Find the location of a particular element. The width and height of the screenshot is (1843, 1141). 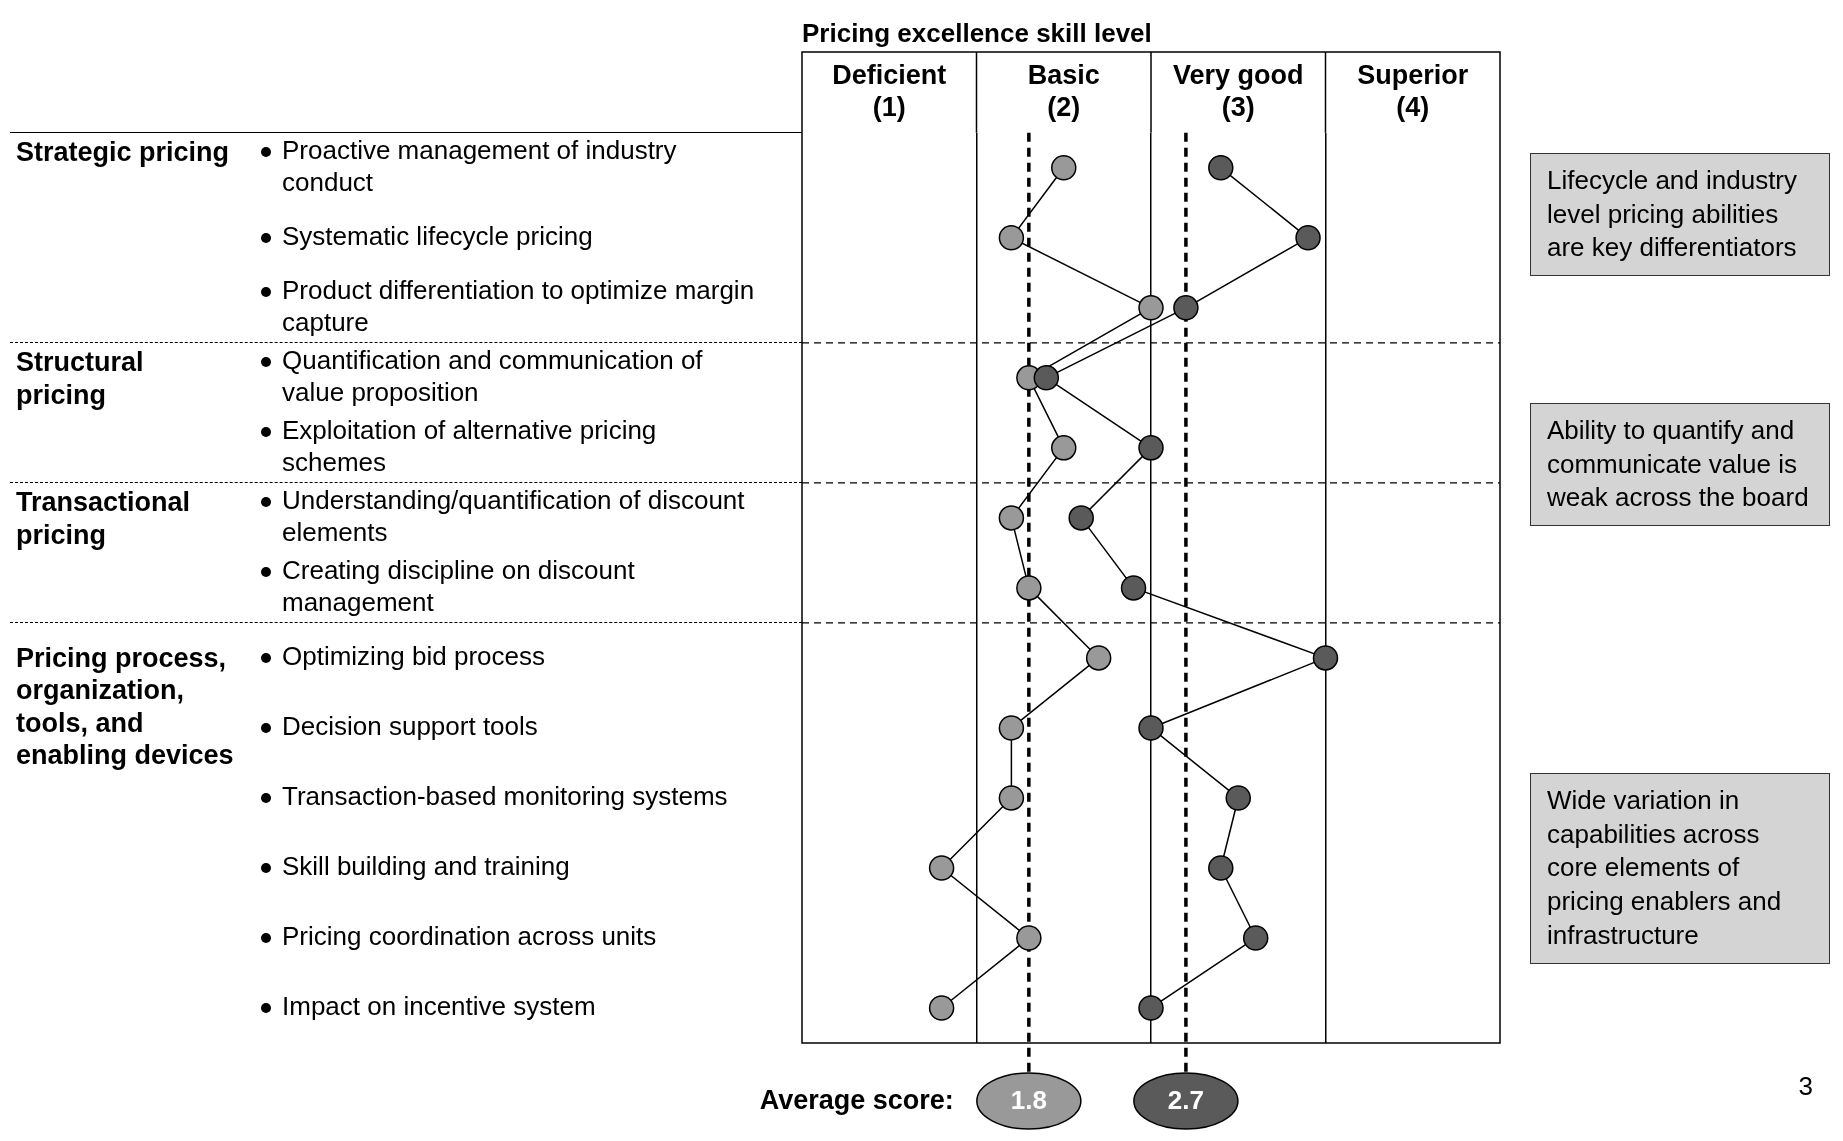

text: 3 is located at coordinates (1805, 1086).